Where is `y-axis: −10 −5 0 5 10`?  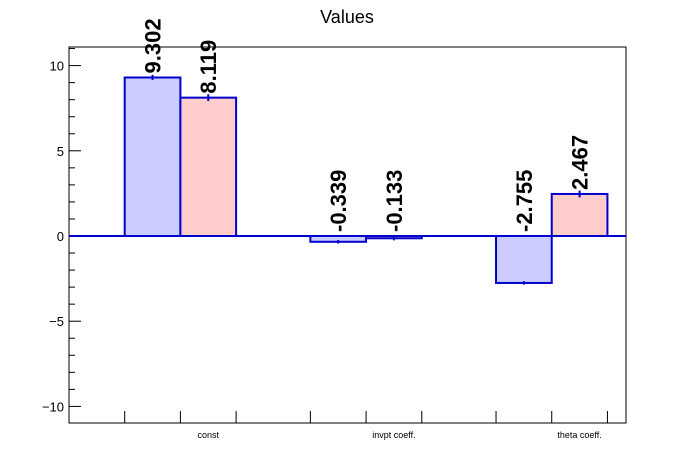
y-axis: −10 −5 0 5 10 is located at coordinates (61, 231).